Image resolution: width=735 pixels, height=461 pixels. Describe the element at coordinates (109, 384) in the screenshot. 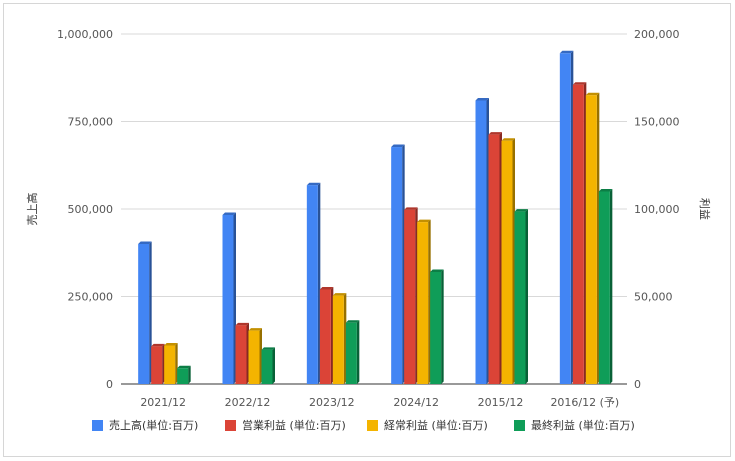

I see `left-tick-label: 0` at that location.